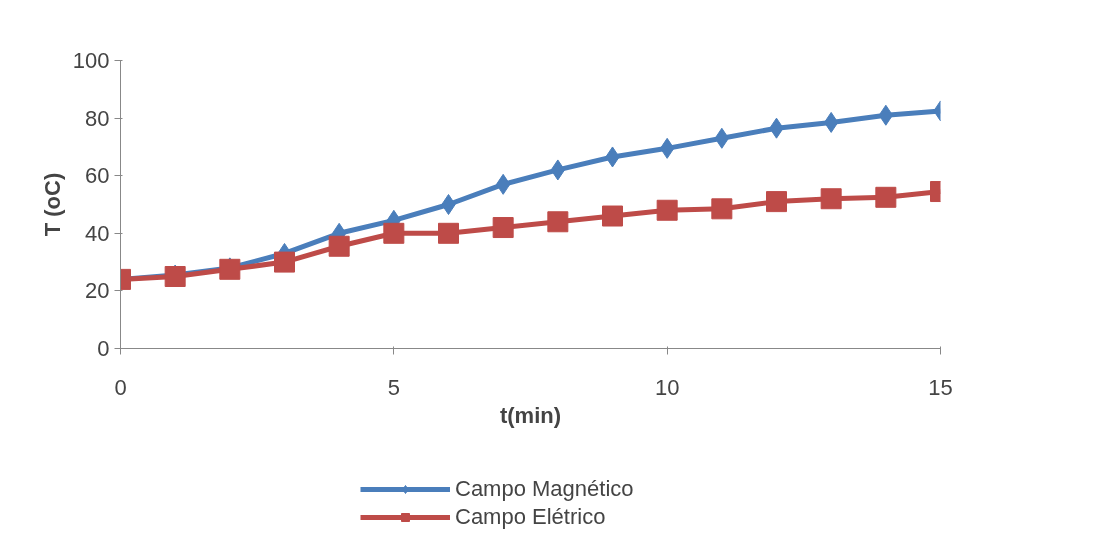  I want to click on x-tick-label: 0, so click(120, 387).